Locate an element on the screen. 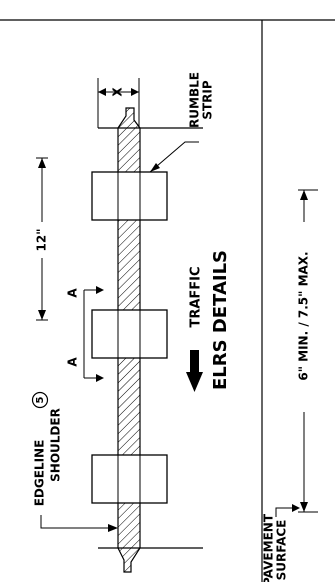  note-number-circle is located at coordinates (40, 400).